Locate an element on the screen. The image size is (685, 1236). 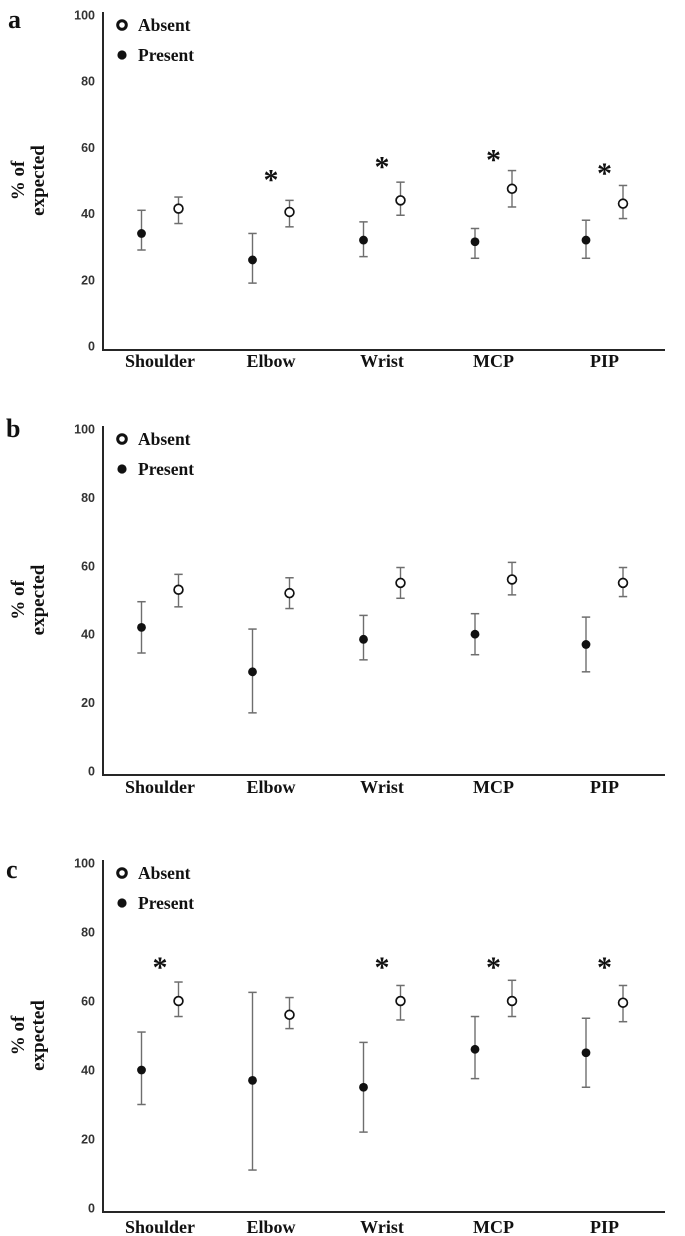
panel-letter: b is located at coordinates (13, 428).